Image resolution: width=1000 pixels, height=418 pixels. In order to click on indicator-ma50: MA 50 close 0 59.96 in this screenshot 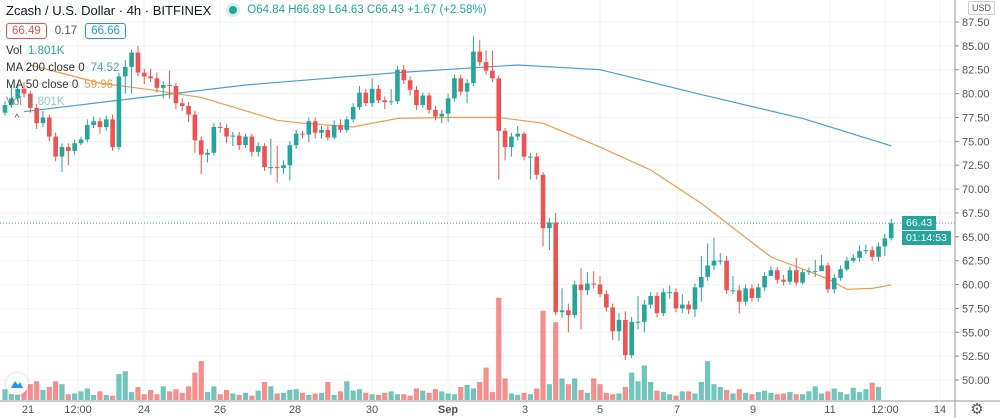, I will do `click(246, 84)`.